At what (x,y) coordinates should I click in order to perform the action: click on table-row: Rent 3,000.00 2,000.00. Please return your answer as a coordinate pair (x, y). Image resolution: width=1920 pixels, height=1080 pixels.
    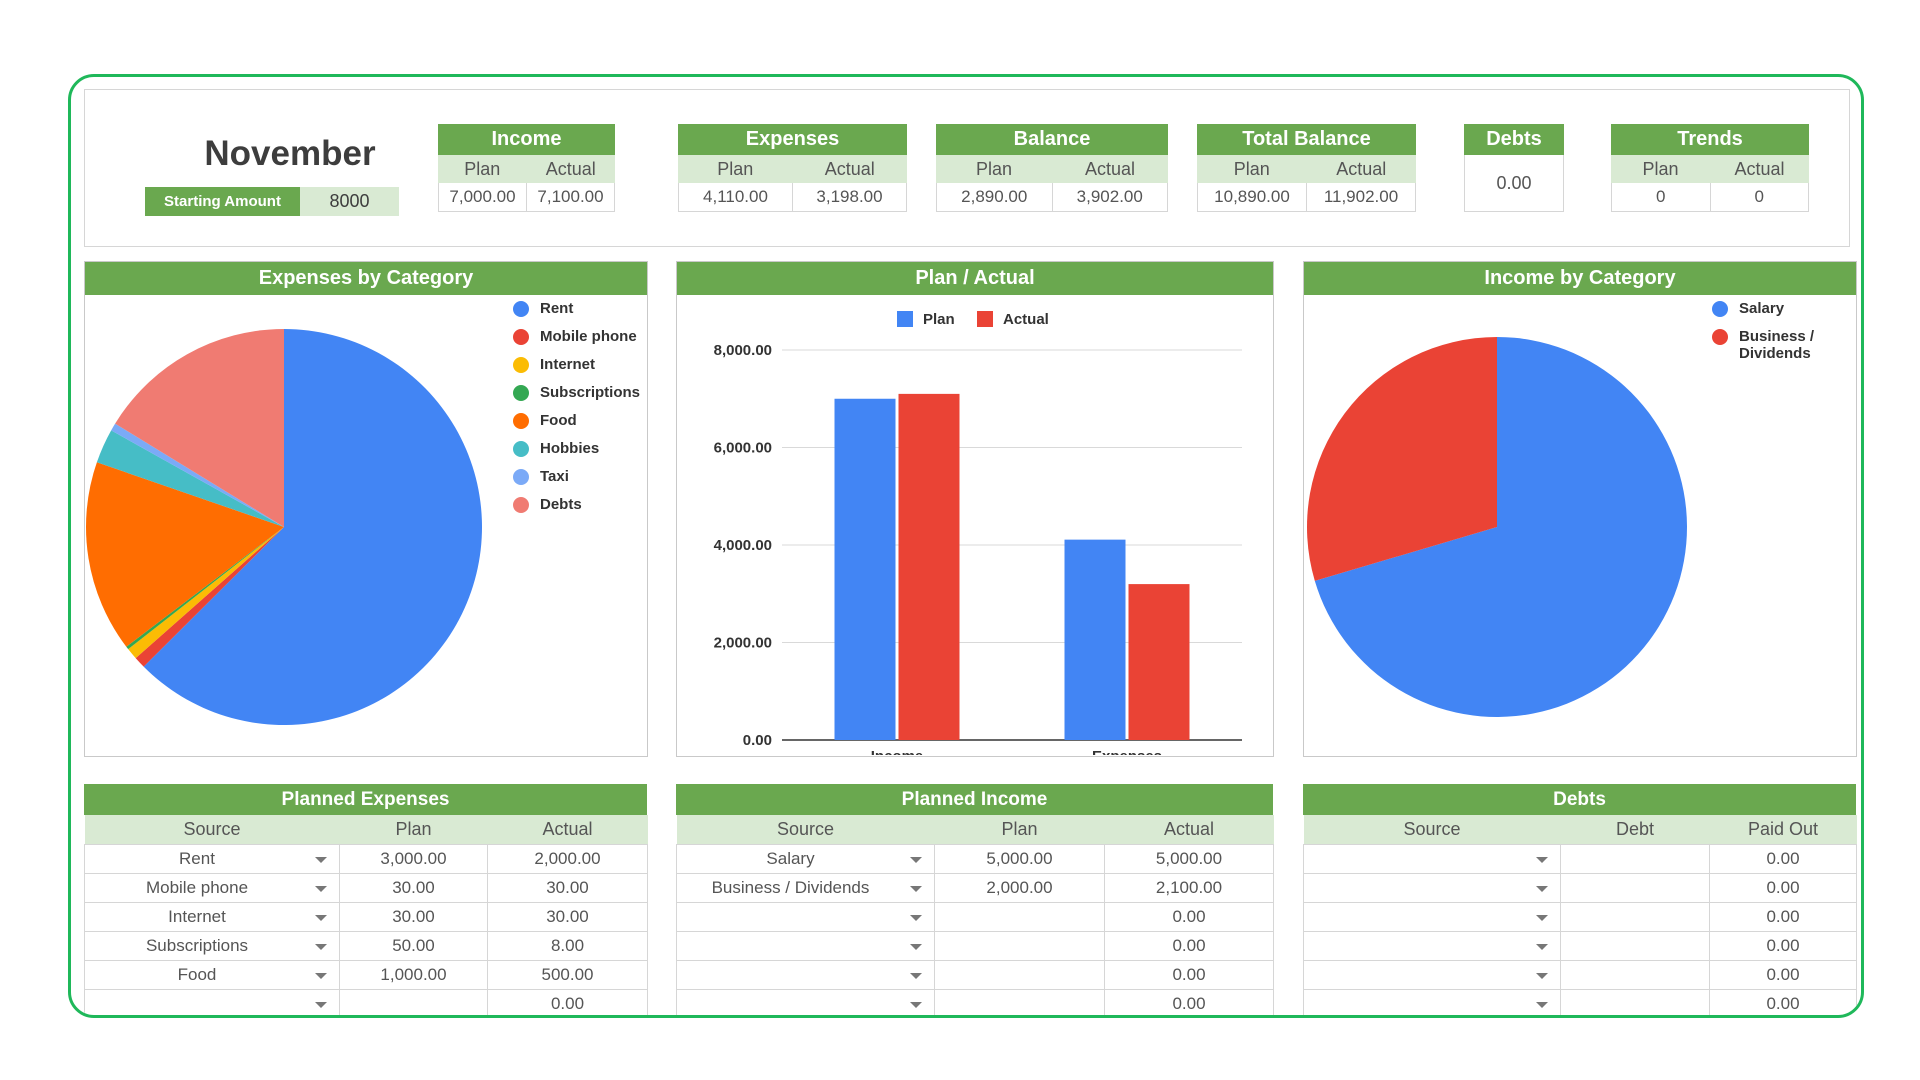
    Looking at the image, I should click on (366, 859).